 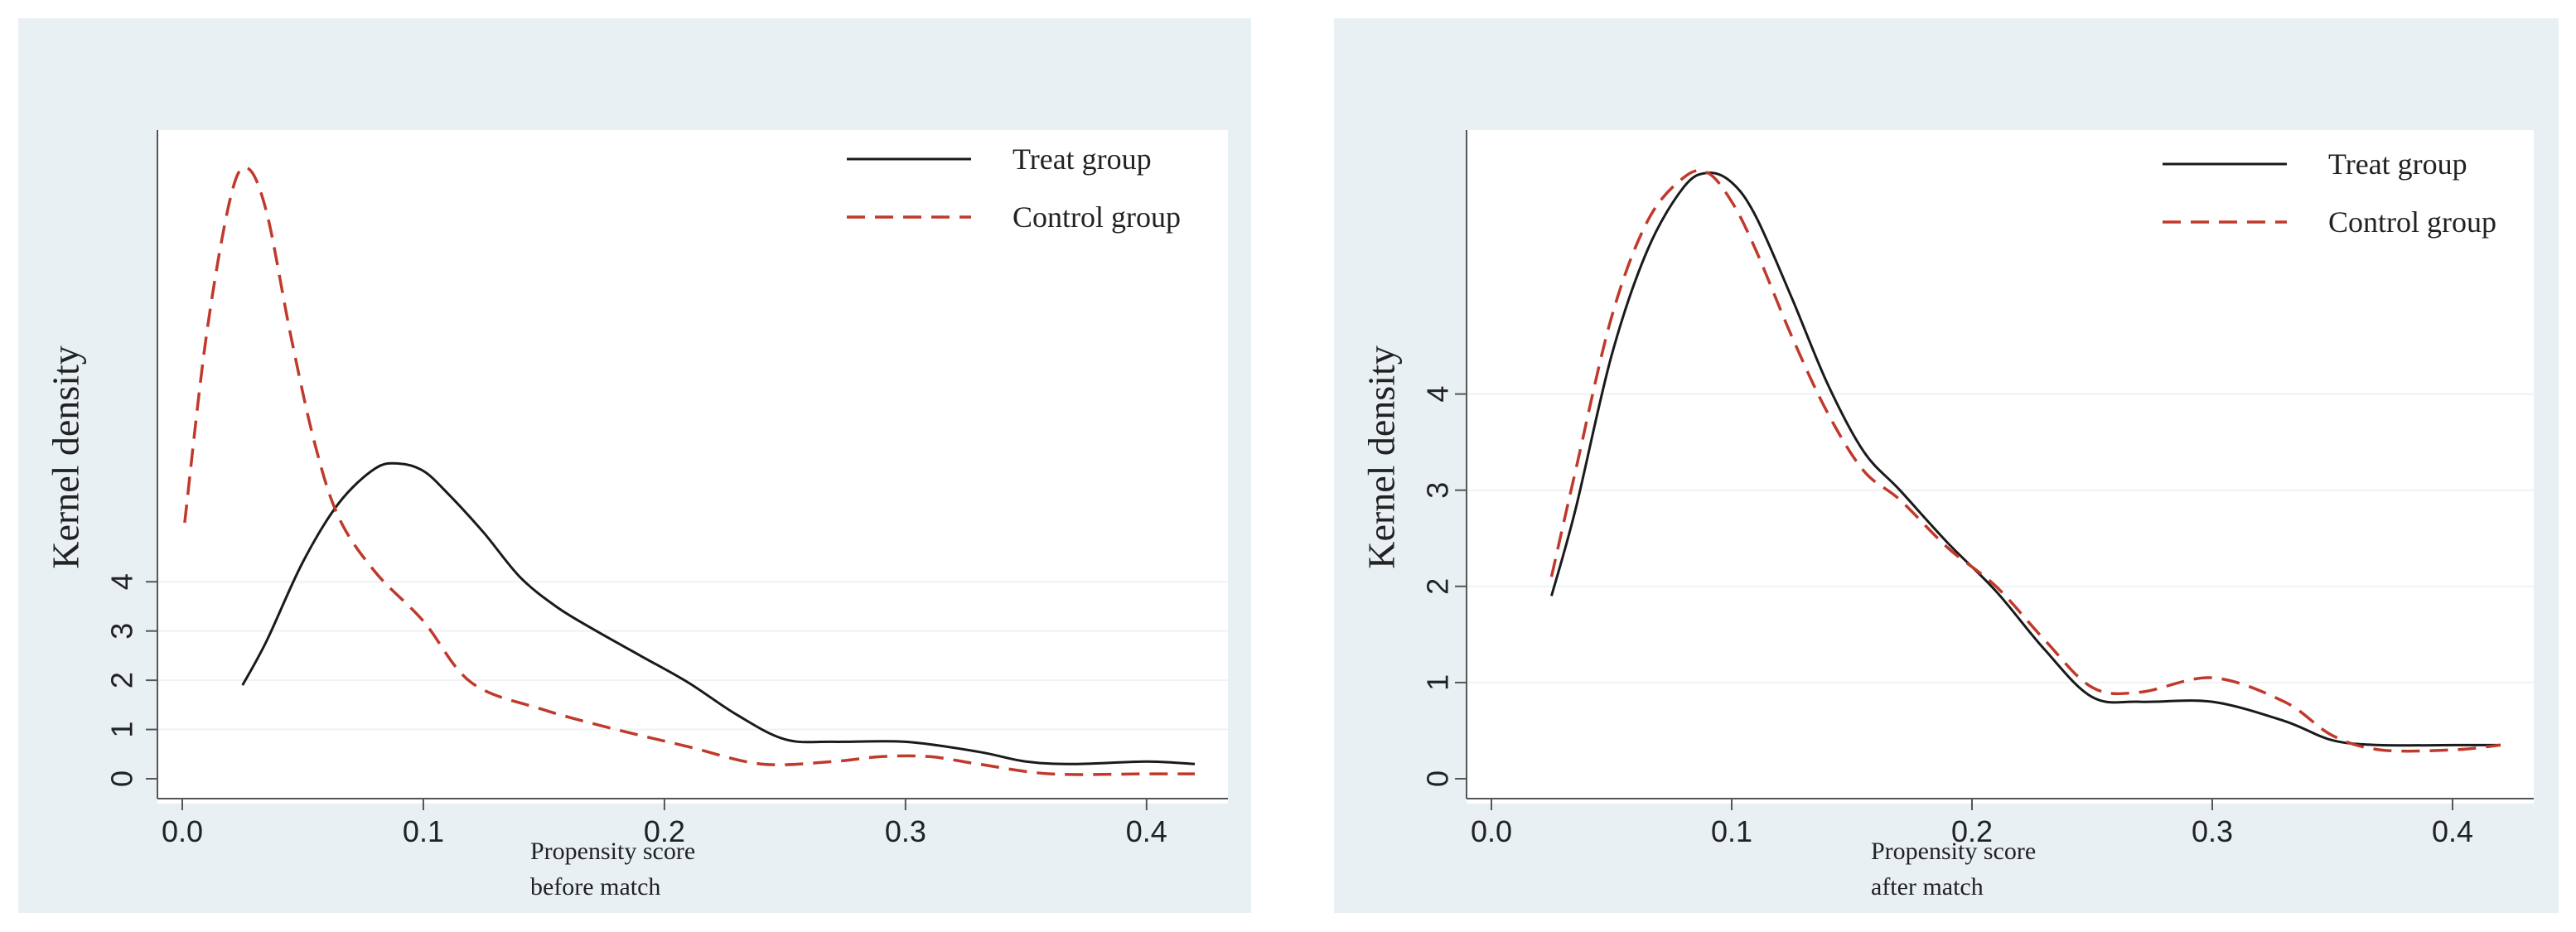 I want to click on treat-group-line, so click(x=718, y=613).